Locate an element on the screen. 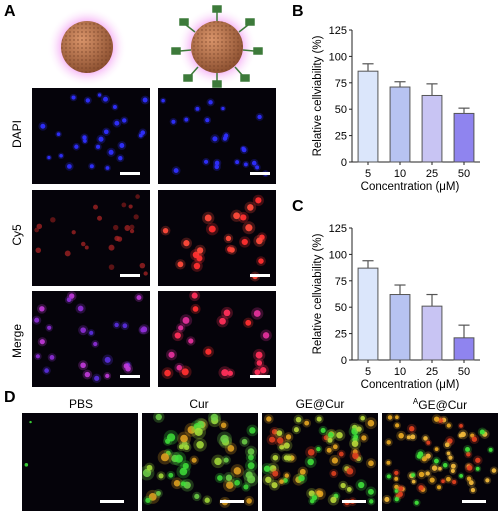 The height and width of the screenshot is (513, 498). nanoparticle-illustration-plain is located at coordinates (87, 47).